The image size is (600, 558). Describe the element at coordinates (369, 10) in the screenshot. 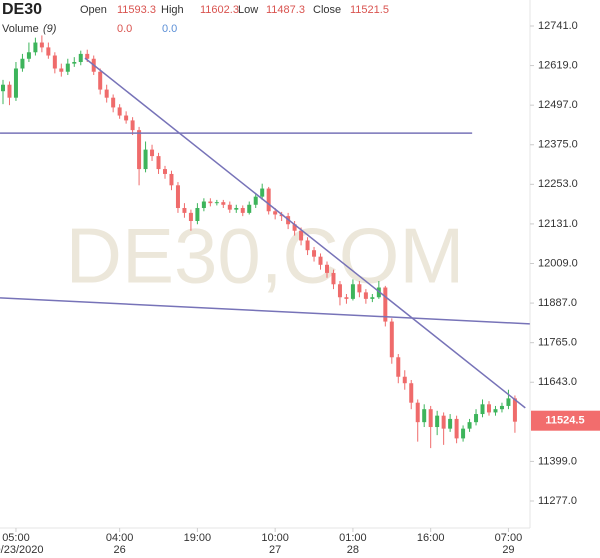

I see `ohlc-value: 11521.5` at that location.